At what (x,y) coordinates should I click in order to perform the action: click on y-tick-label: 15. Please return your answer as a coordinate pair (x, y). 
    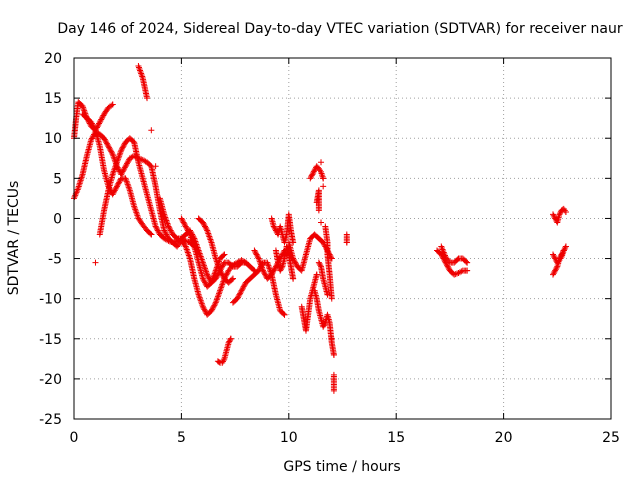
    Looking at the image, I should click on (53, 99).